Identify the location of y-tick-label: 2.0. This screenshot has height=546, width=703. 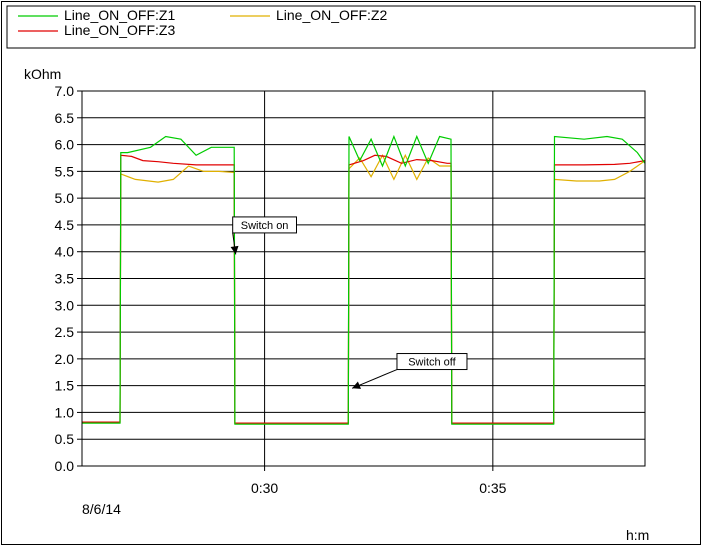
(65, 359).